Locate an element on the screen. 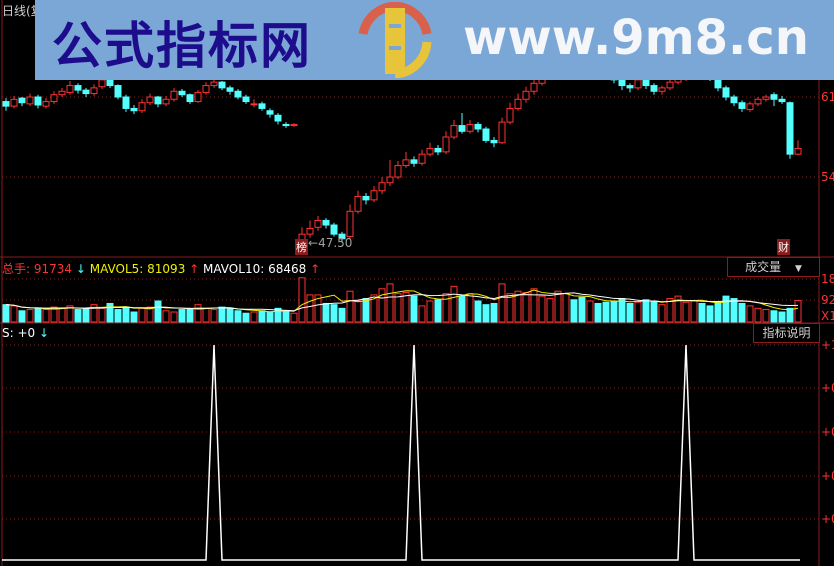 Image resolution: width=834 pixels, height=566 pixels. volume-axis-unit: X1 is located at coordinates (827, 316).